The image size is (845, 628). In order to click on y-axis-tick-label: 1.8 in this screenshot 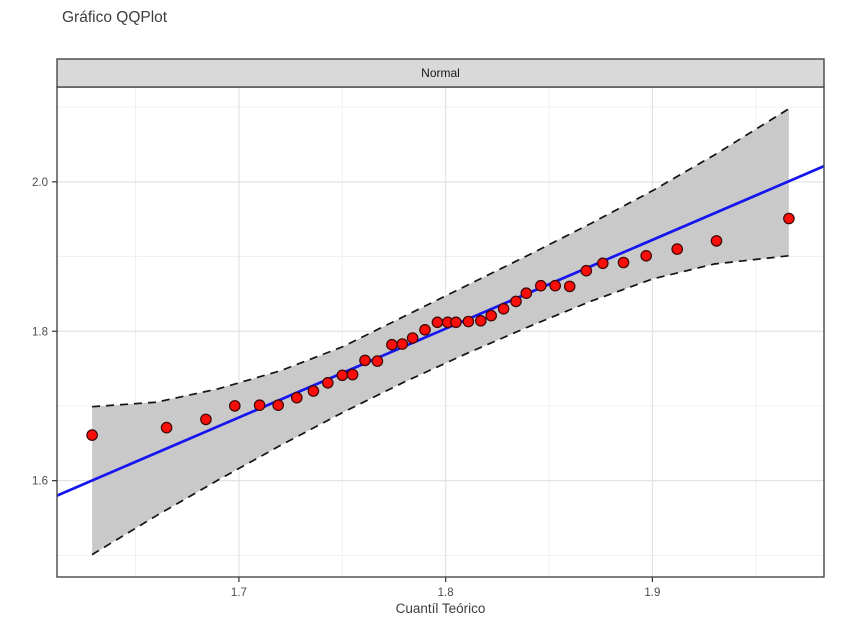, I will do `click(40, 332)`.